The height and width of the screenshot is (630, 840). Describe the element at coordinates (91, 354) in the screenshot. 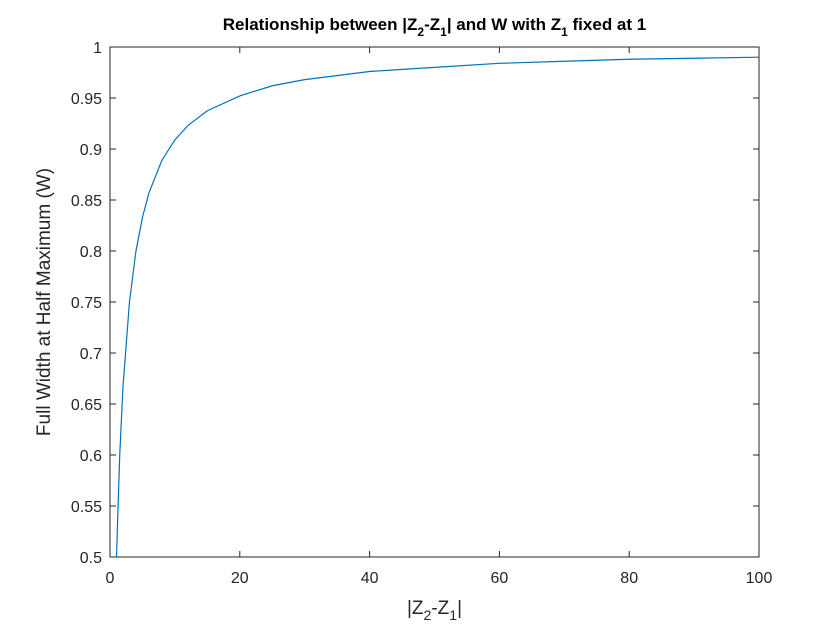

I see `y-tick-label: 0.7` at that location.